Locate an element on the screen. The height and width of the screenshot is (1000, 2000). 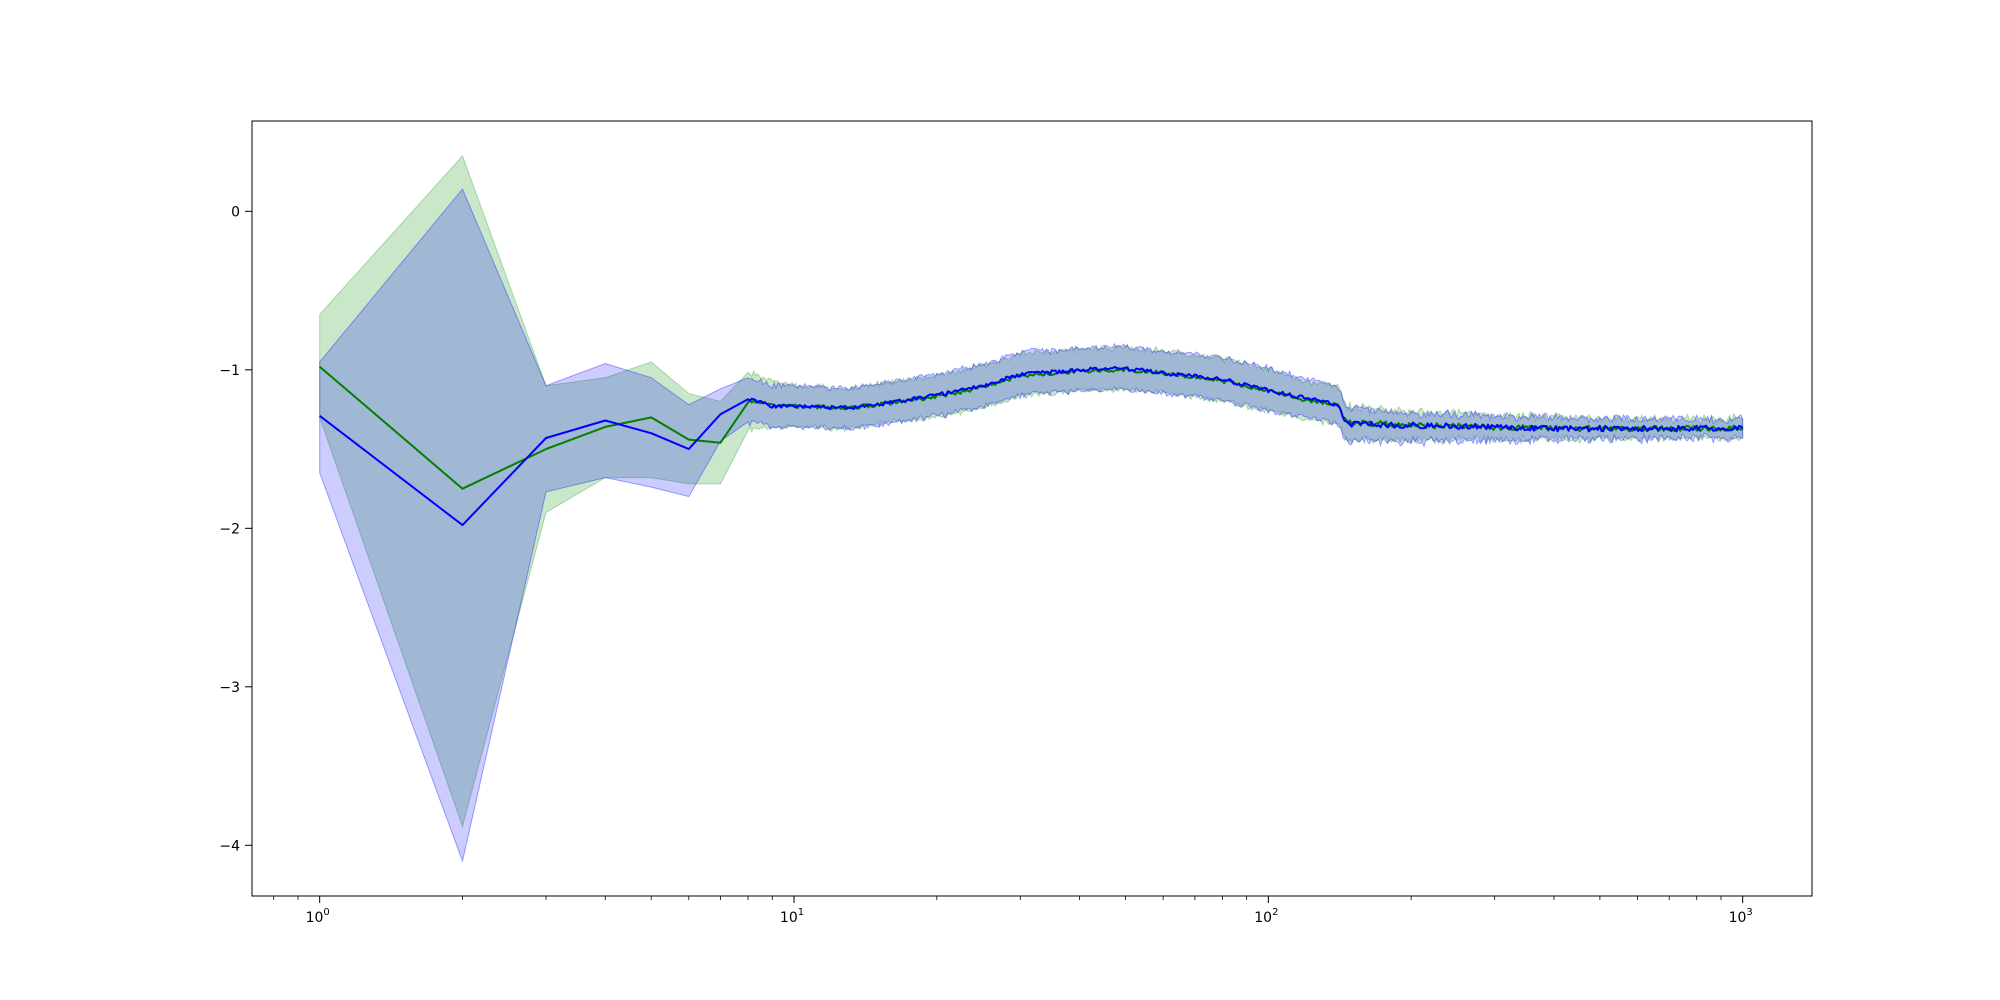
y-tick-label: −1 is located at coordinates (229, 371).